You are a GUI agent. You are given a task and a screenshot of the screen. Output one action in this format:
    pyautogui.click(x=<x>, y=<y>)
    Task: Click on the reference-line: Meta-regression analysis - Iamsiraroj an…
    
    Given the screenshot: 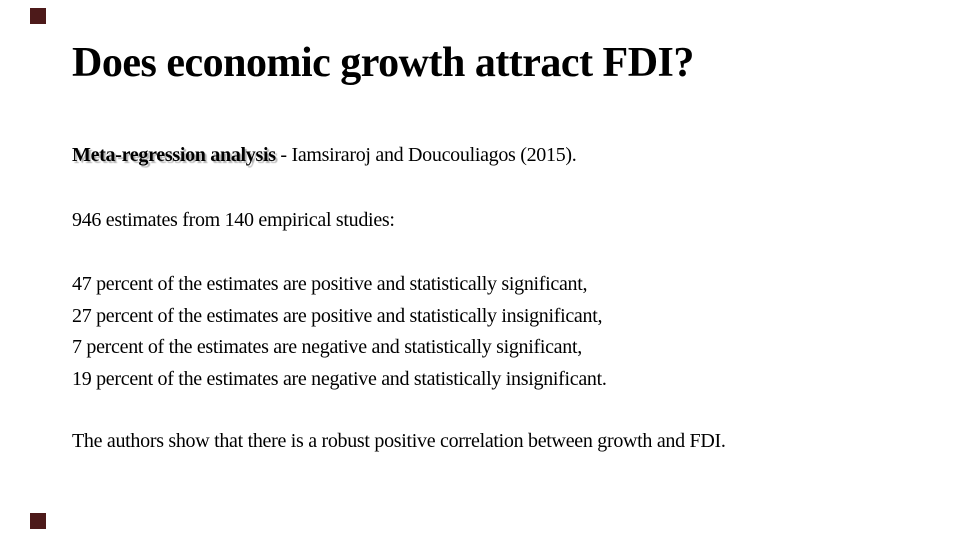 What is the action you would take?
    pyautogui.click(x=482, y=155)
    